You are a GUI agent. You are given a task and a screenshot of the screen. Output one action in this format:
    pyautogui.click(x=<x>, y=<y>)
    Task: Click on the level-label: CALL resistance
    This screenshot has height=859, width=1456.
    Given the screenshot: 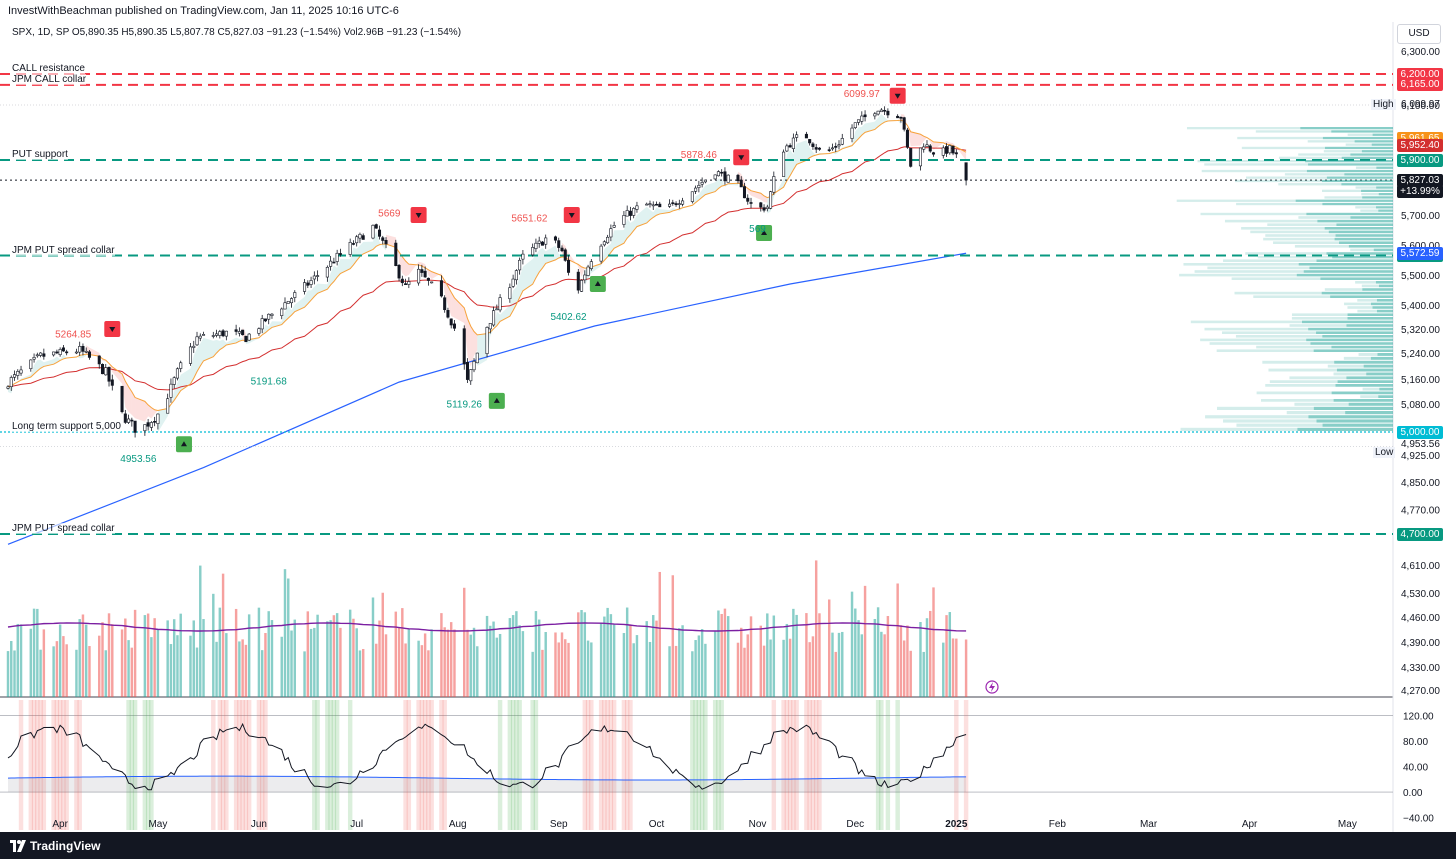 What is the action you would take?
    pyautogui.click(x=48, y=68)
    